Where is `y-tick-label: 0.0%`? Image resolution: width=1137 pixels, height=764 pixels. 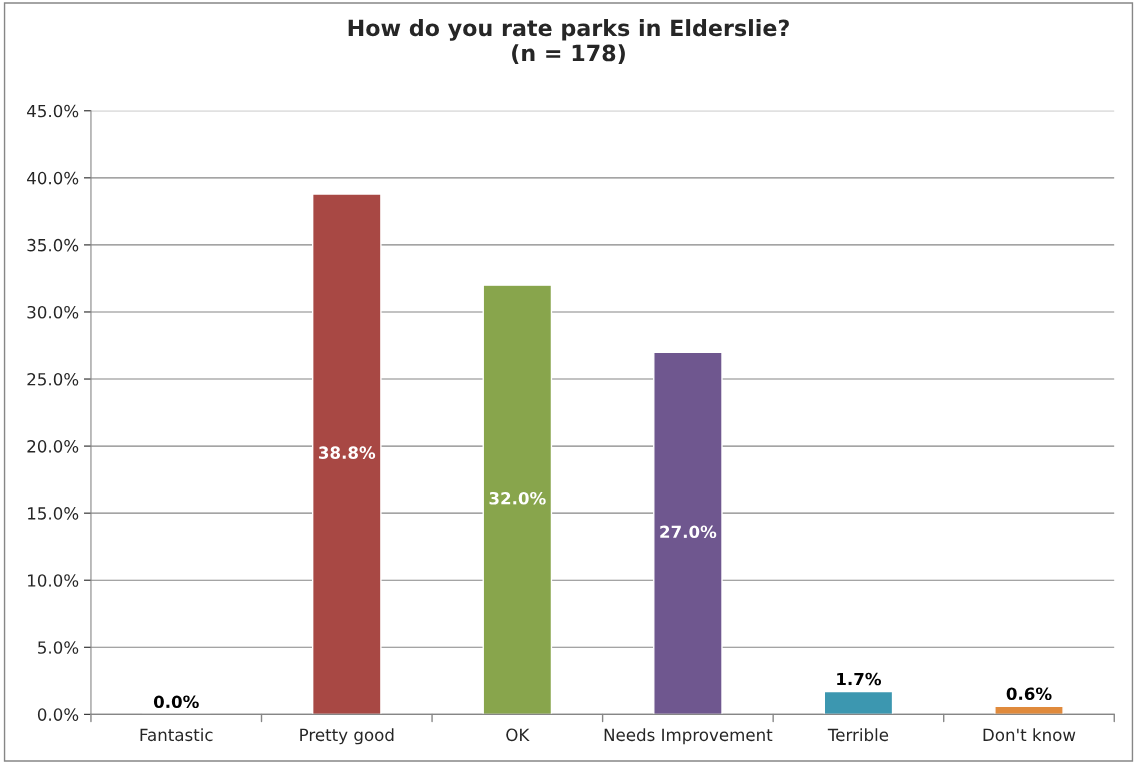 y-tick-label: 0.0% is located at coordinates (58, 714).